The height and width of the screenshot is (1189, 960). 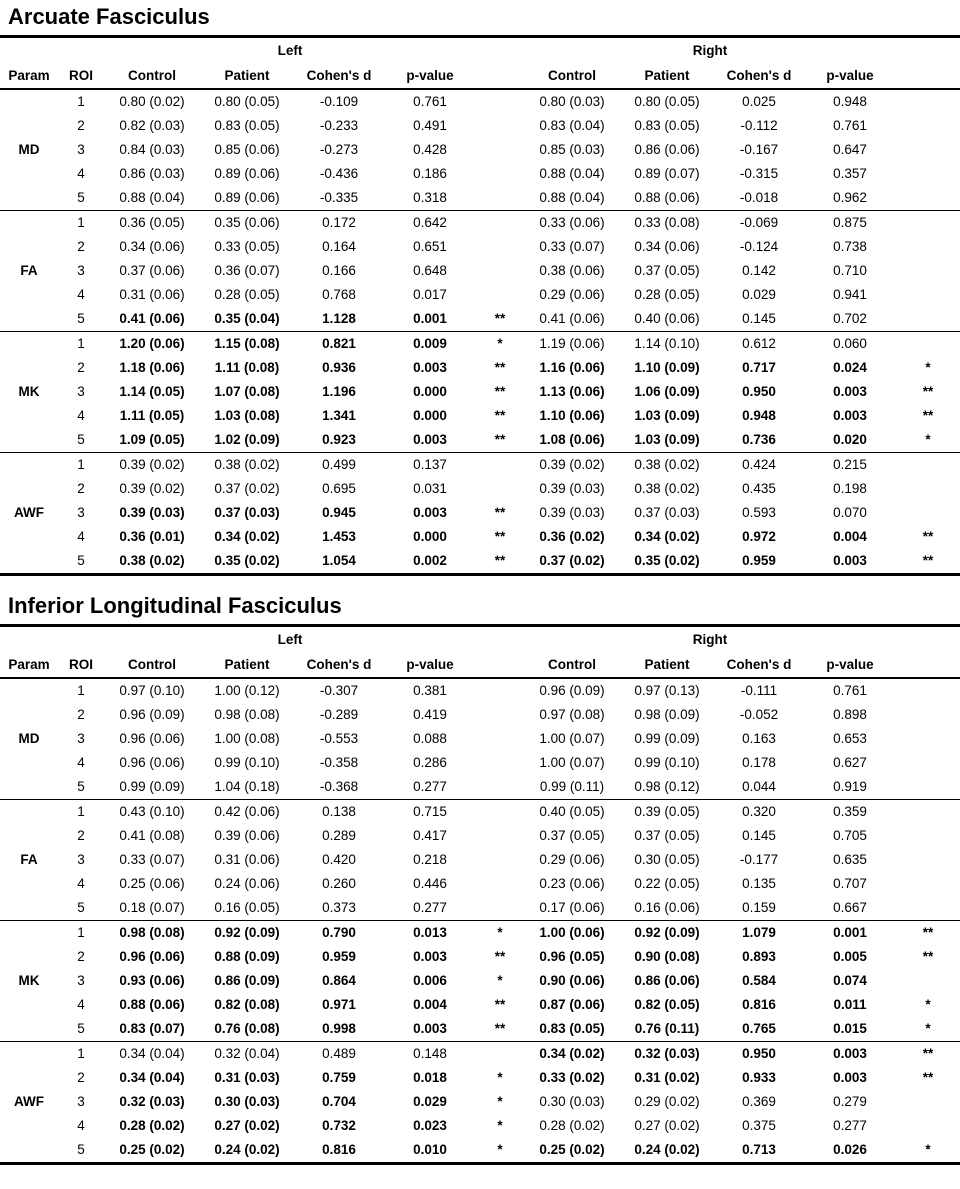 I want to click on left-patient-value: 0.42 (0.06), so click(x=247, y=811).